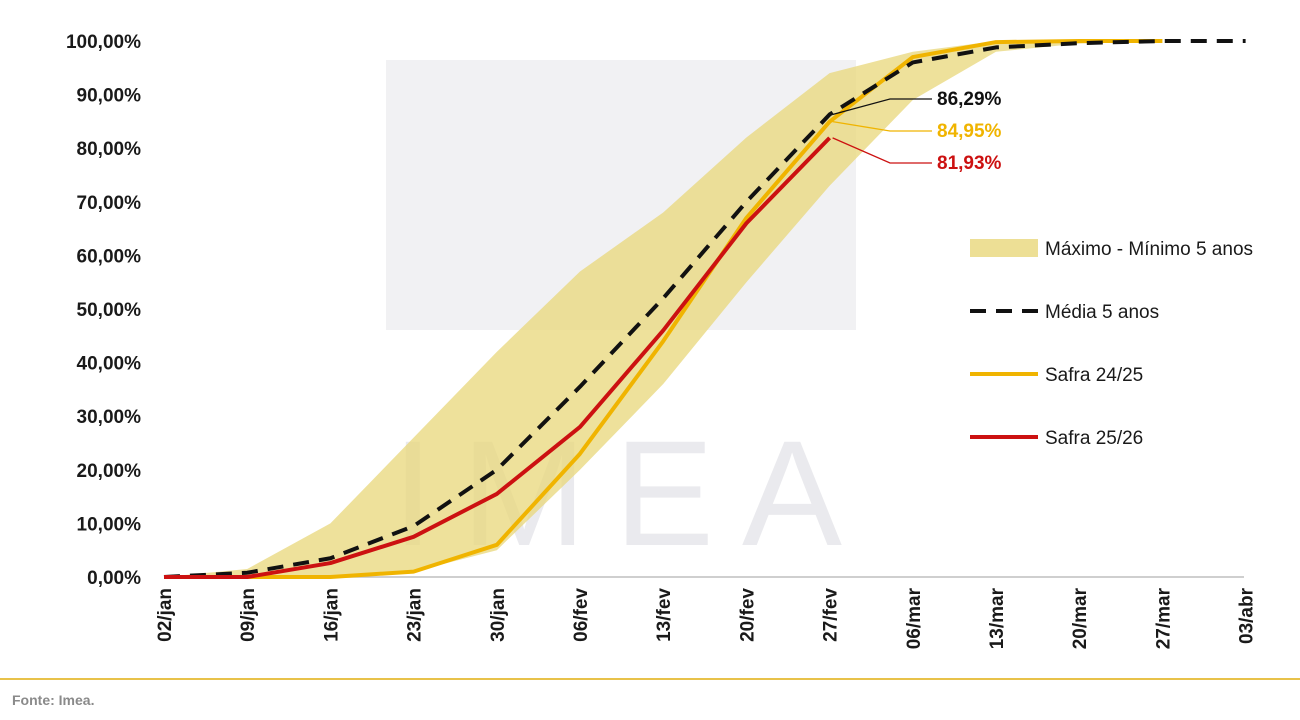  I want to click on x-tick-label: 27/mar, so click(1163, 618).